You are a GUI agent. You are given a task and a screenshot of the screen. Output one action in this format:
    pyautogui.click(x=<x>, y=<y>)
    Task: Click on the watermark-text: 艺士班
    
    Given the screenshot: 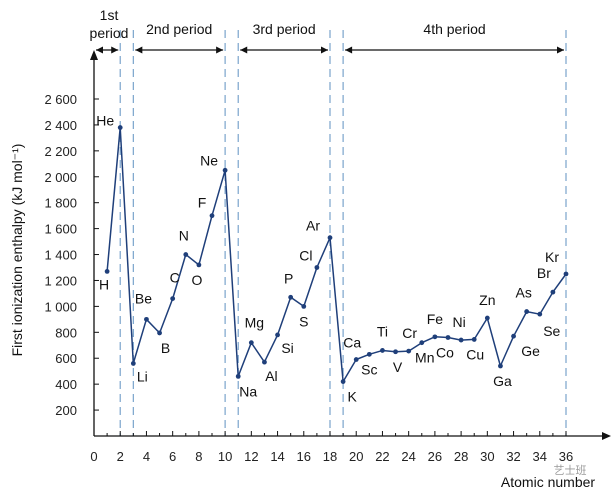 What is the action you would take?
    pyautogui.click(x=570, y=470)
    